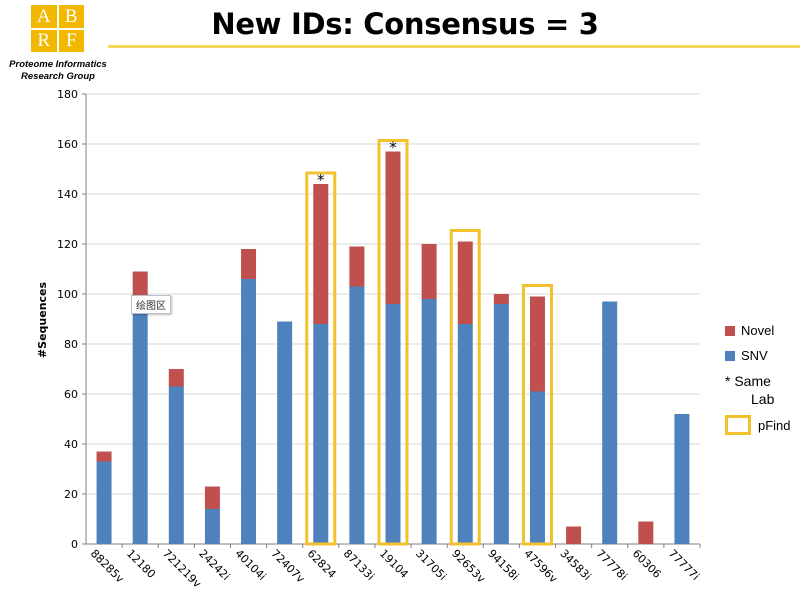  I want to click on x-tick-label: 40104i, so click(250, 565).